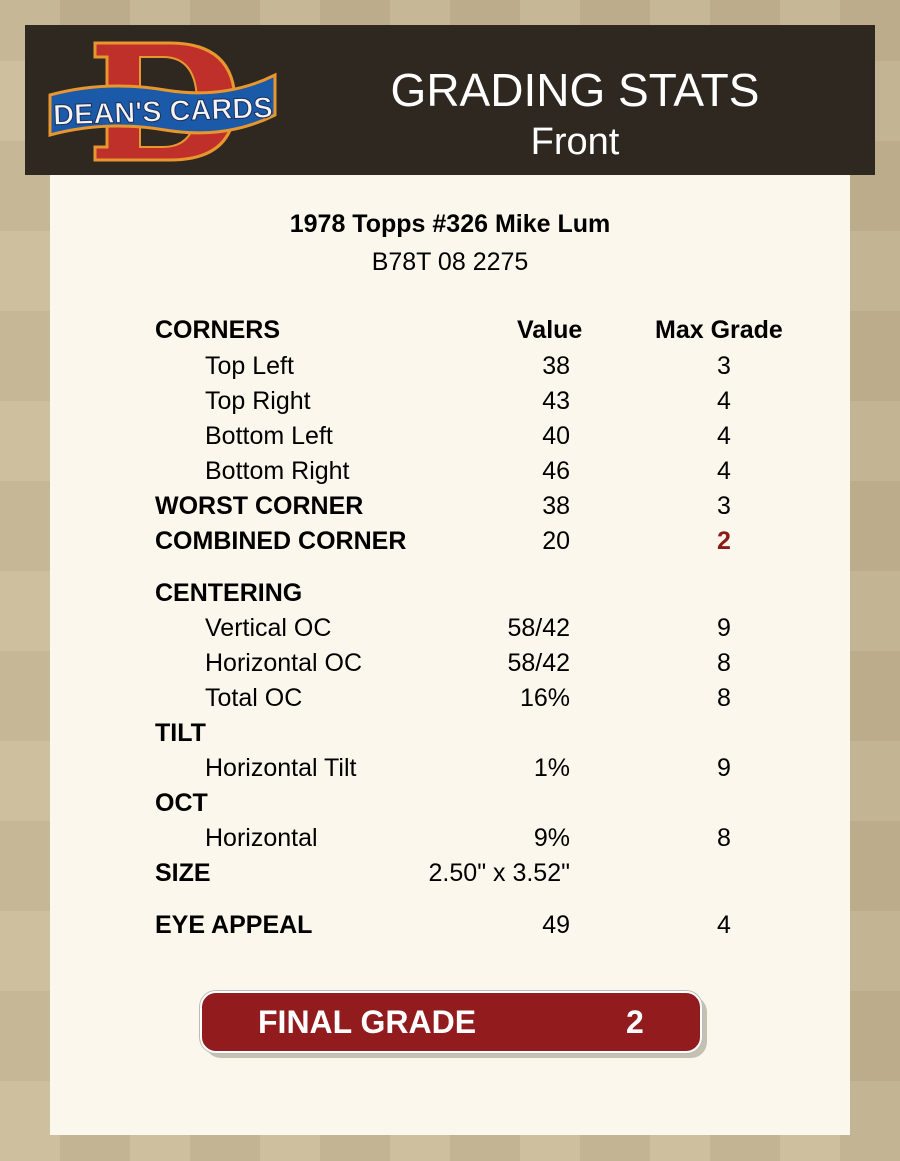 This screenshot has height=1161, width=900. What do you see at coordinates (551, 838) in the screenshot?
I see `row-value: 9%` at bounding box center [551, 838].